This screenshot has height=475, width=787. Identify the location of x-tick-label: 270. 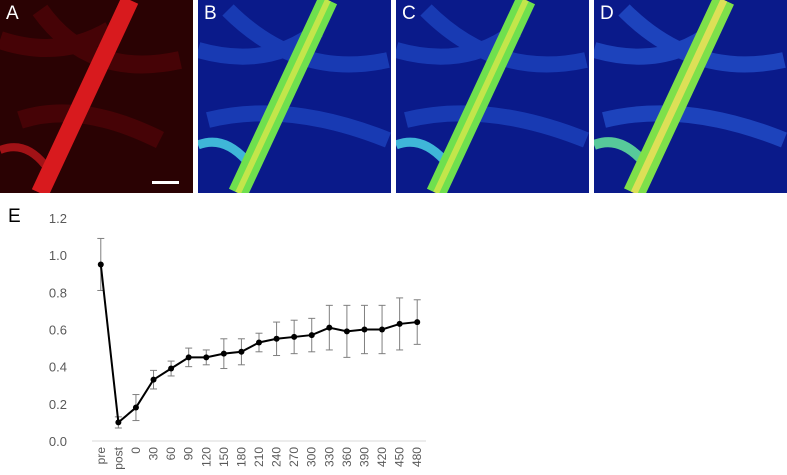
(294, 457).